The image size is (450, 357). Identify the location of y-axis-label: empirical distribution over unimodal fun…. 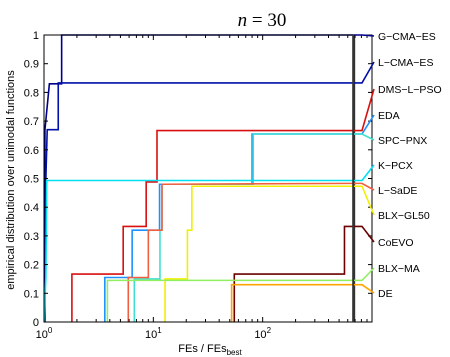
(11, 180).